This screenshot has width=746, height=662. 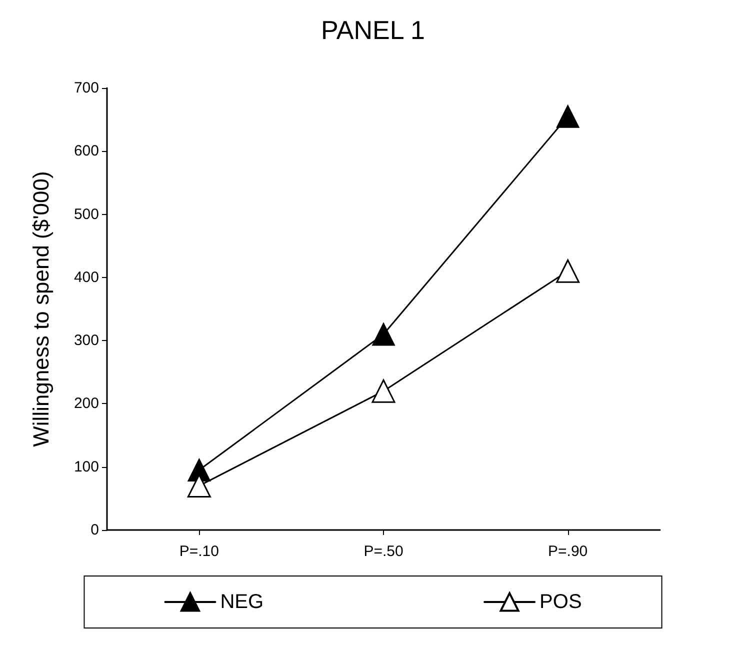 I want to click on x-tick-label: P=.90, so click(x=568, y=551).